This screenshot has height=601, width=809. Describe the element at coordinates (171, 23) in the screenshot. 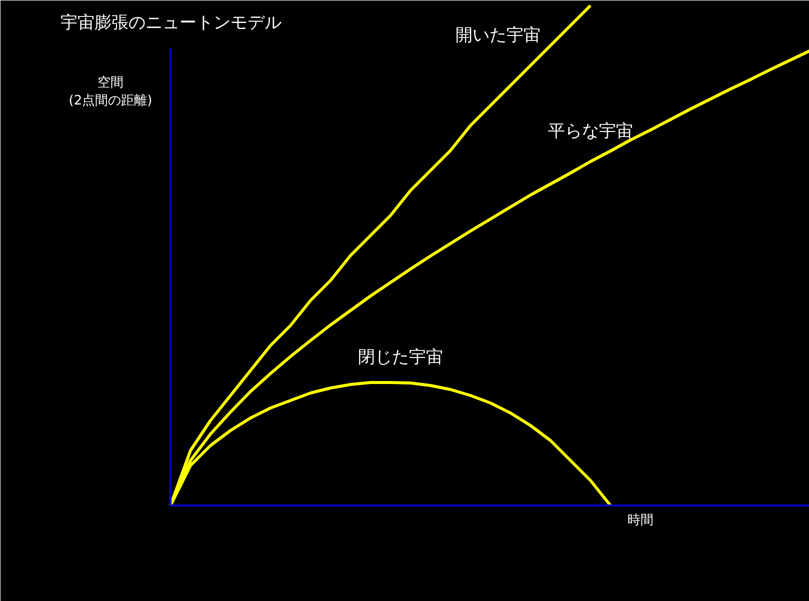

I see `text: 宇宙膨張のニュートンモデル` at that location.